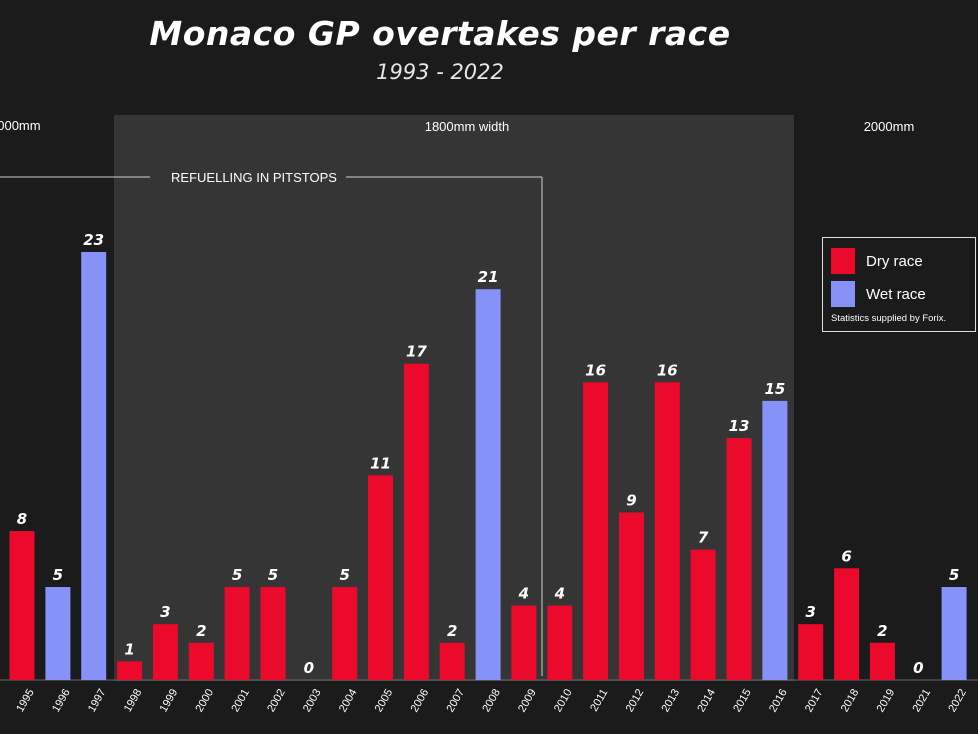 The image size is (978, 734). Describe the element at coordinates (739, 559) in the screenshot. I see `bar-2015` at that location.